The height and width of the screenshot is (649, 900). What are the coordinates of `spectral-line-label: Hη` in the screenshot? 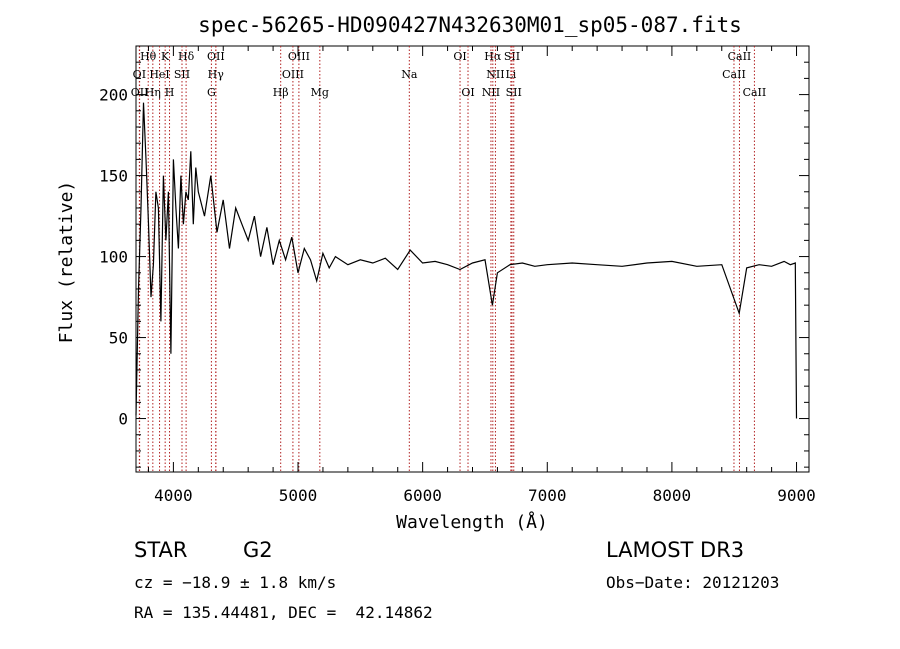 It's located at (153, 92).